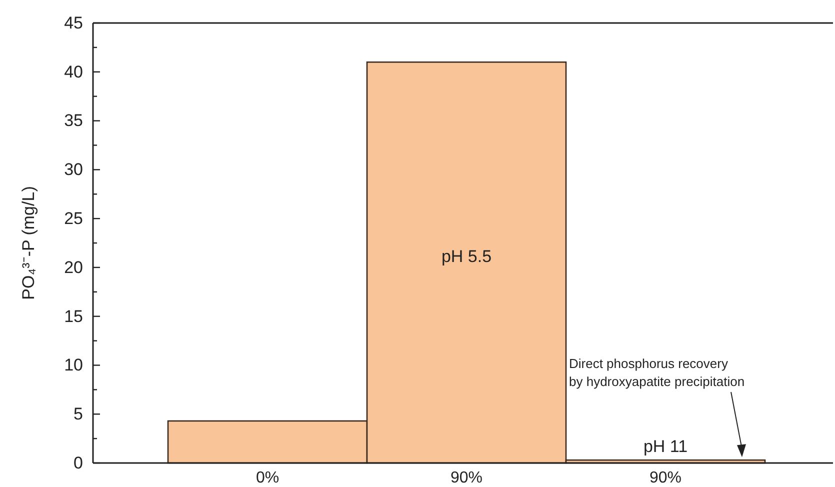 The height and width of the screenshot is (487, 835). I want to click on y-tick-label: 20, so click(73, 267).